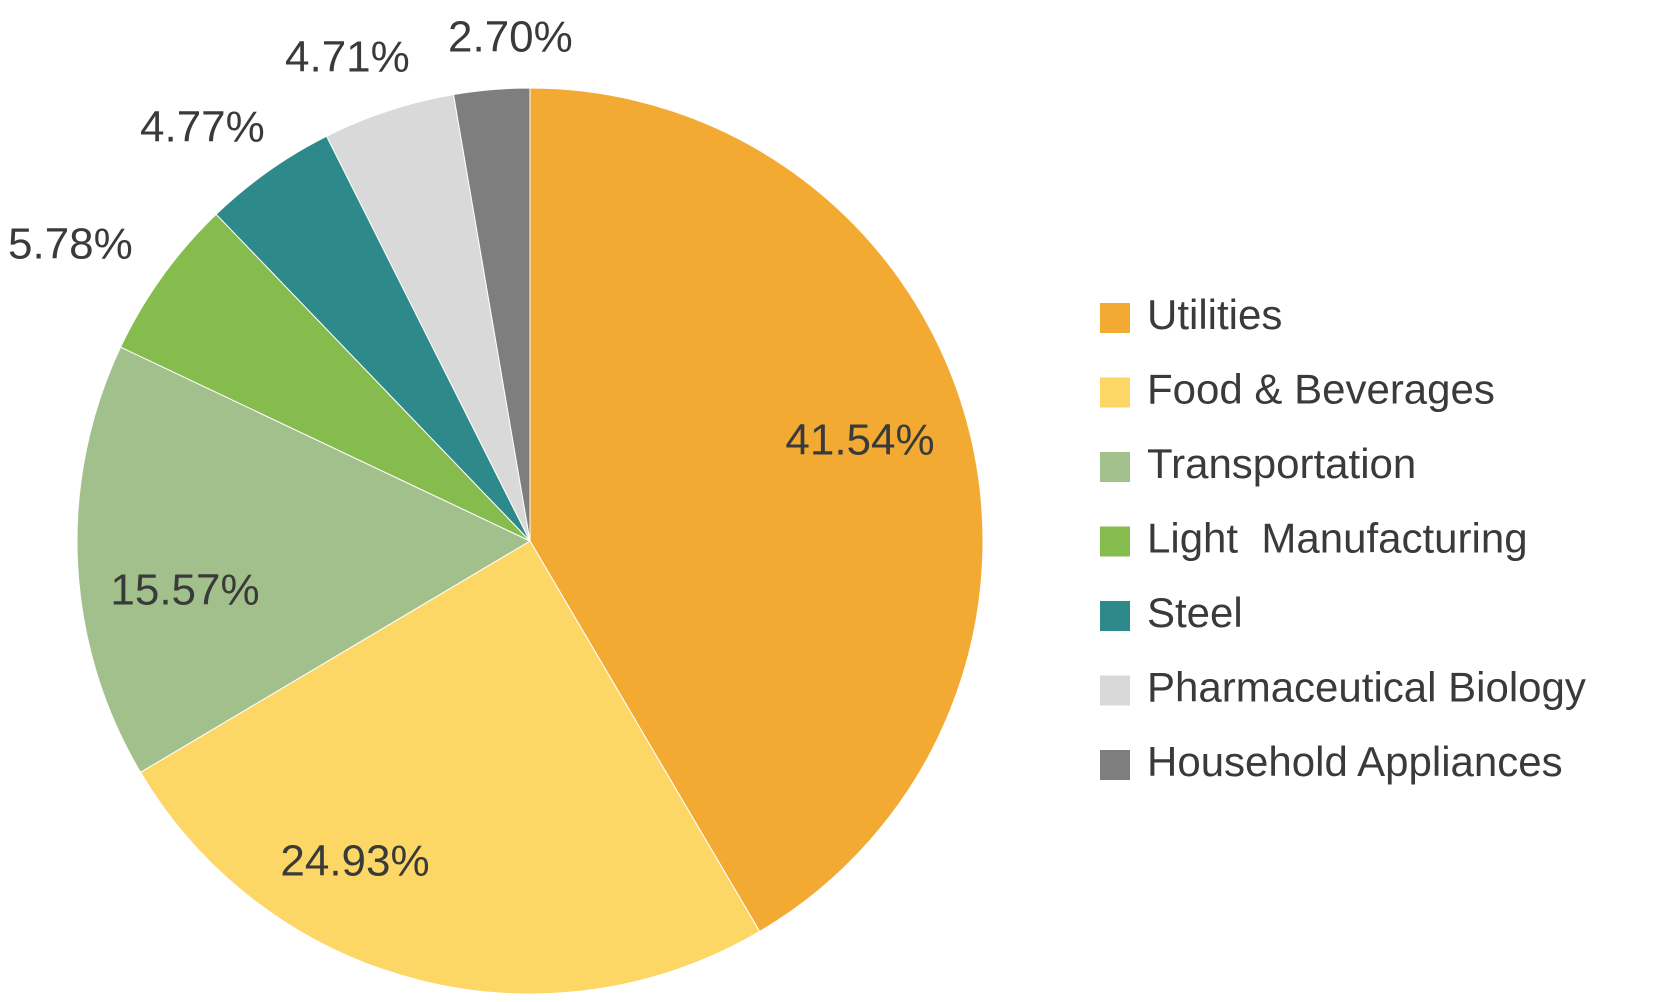 This screenshot has height=1002, width=1667. What do you see at coordinates (1115, 318) in the screenshot?
I see `legend-swatch-utilities` at bounding box center [1115, 318].